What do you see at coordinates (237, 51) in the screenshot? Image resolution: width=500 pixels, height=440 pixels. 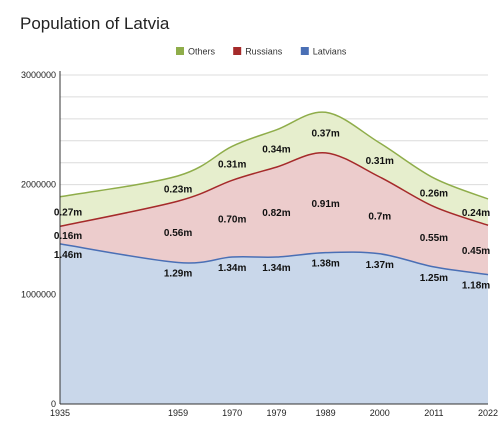 I see `legend-swatch-russians` at bounding box center [237, 51].